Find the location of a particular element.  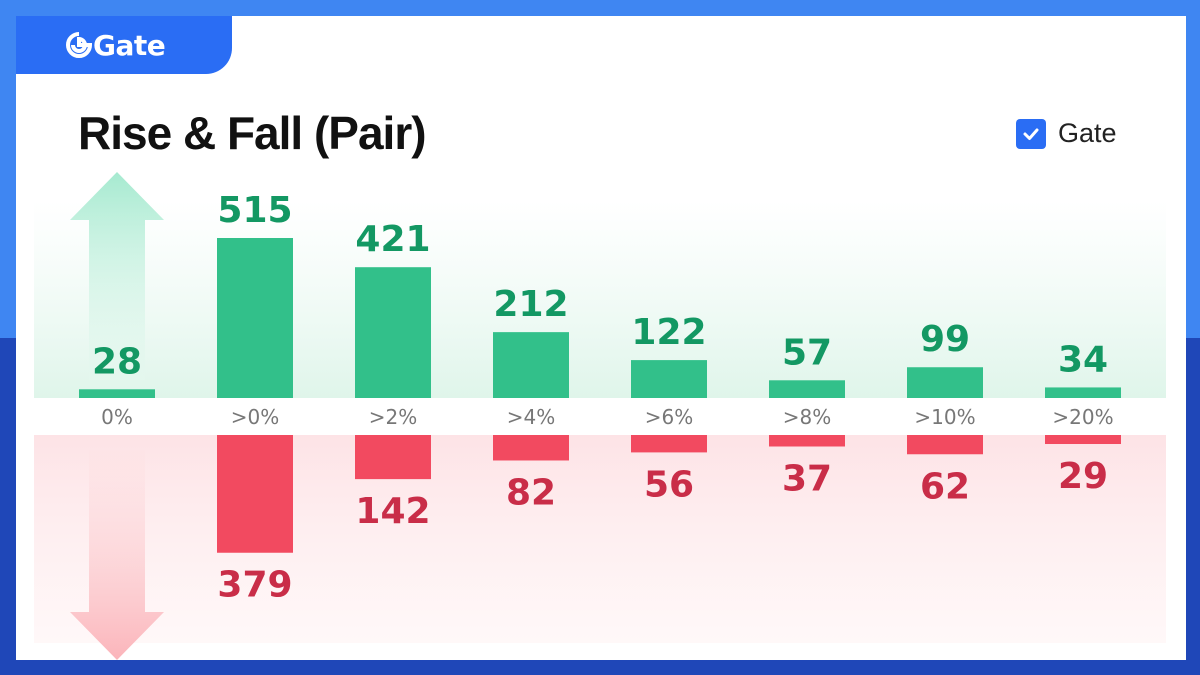

category-tick-label: >2% is located at coordinates (393, 417).